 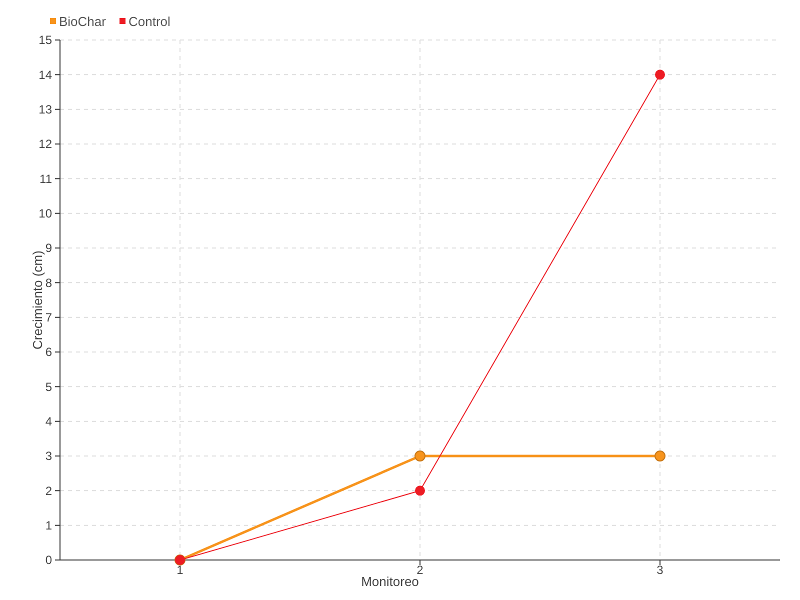 I want to click on legend-label: Control, so click(x=149, y=21).